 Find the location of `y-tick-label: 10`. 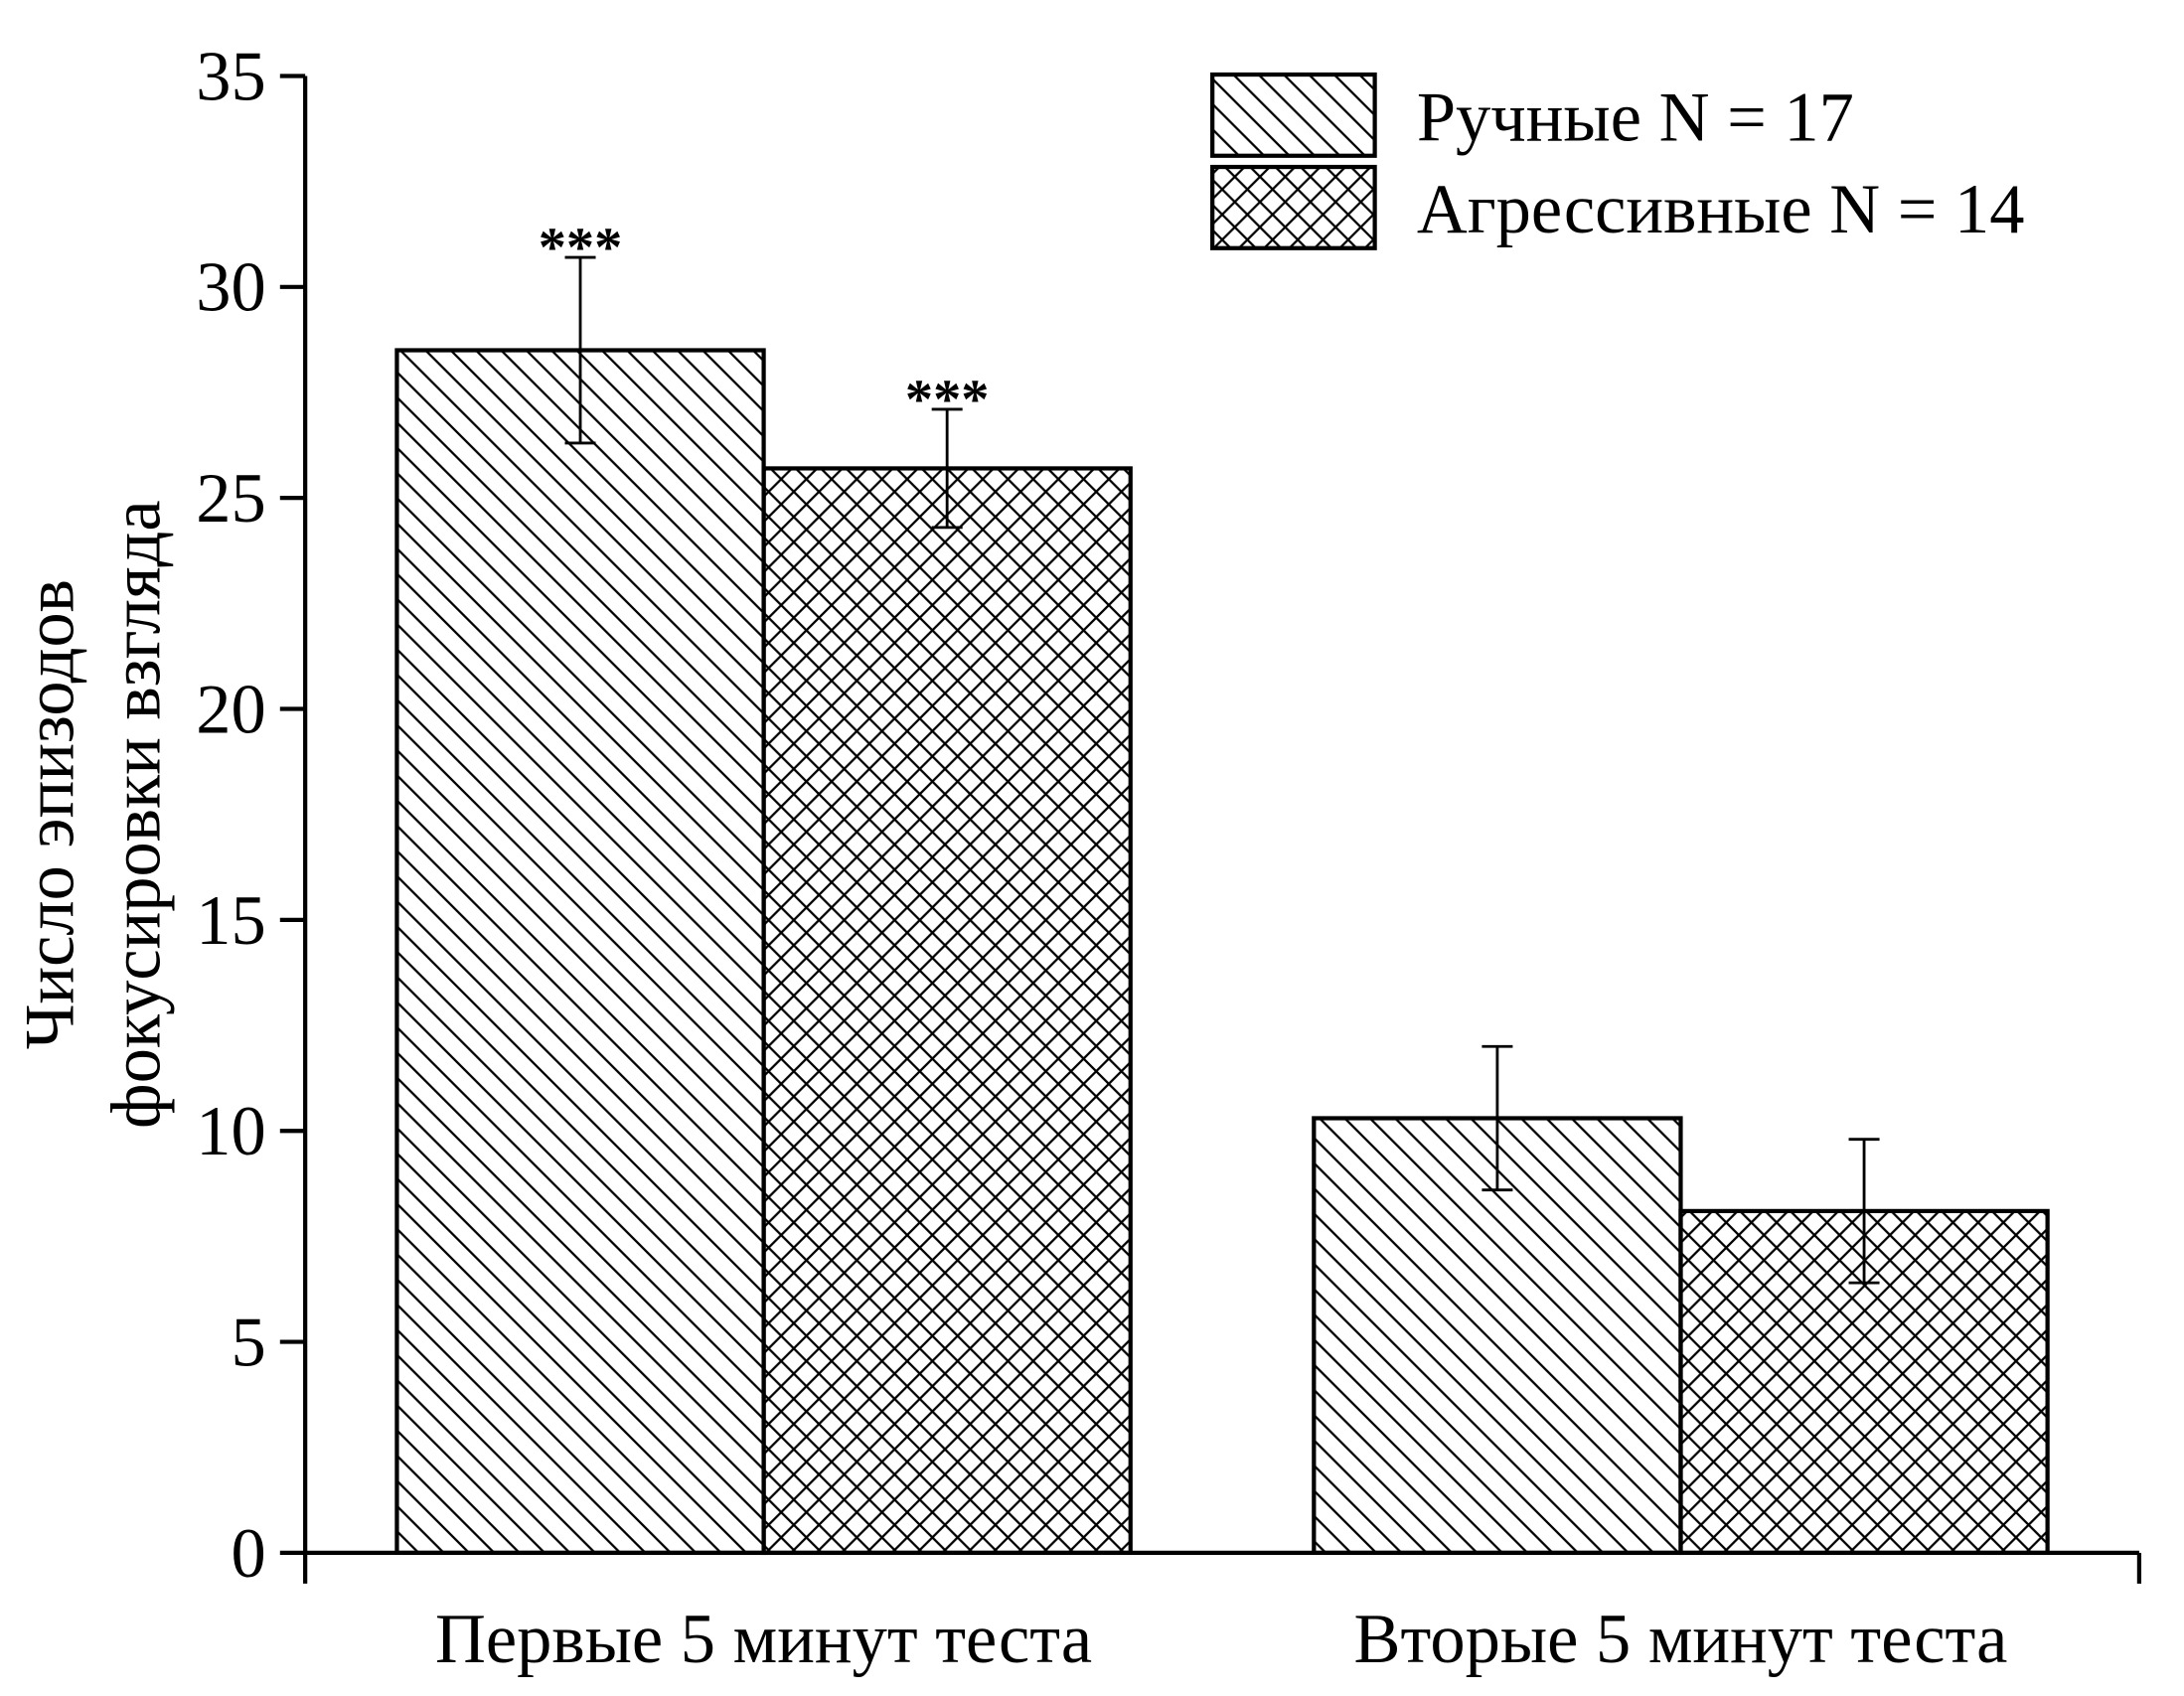

y-tick-label: 10 is located at coordinates (230, 1131).